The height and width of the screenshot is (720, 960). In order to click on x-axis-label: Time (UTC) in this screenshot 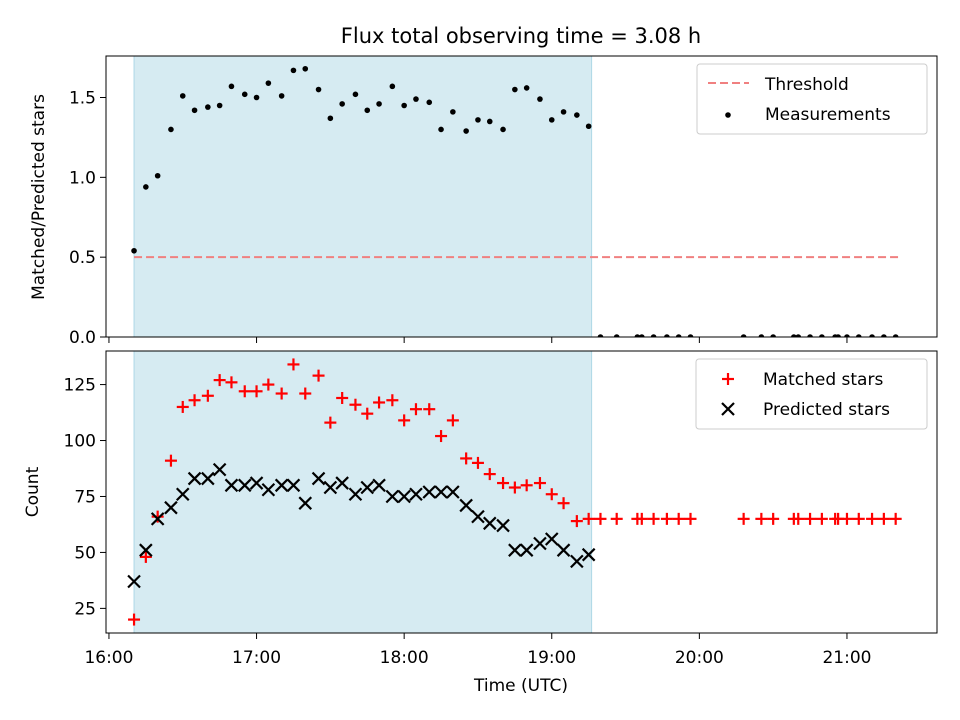, I will do `click(520, 686)`.